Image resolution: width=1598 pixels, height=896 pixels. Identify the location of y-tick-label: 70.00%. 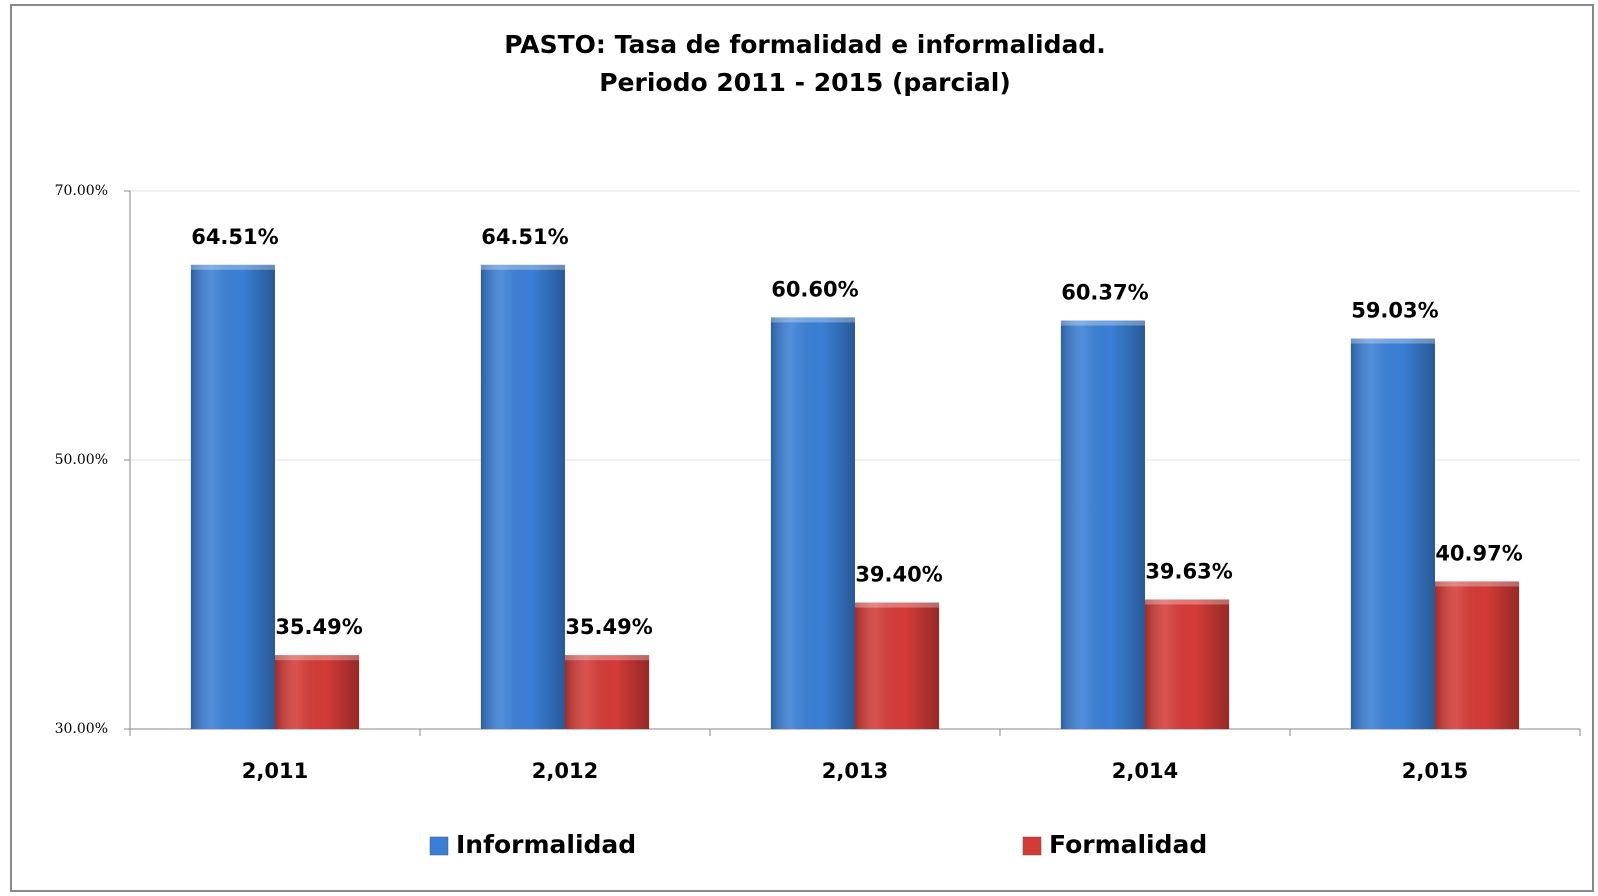
(81, 191).